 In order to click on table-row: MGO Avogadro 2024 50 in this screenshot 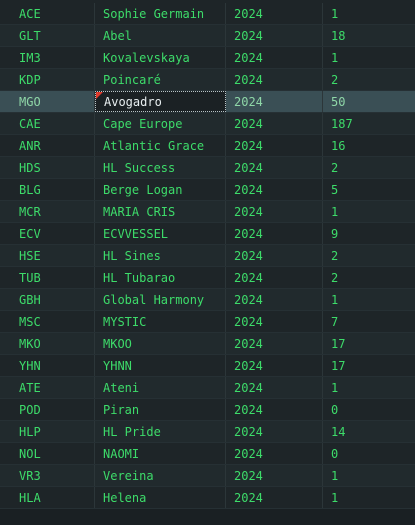, I will do `click(207, 102)`.